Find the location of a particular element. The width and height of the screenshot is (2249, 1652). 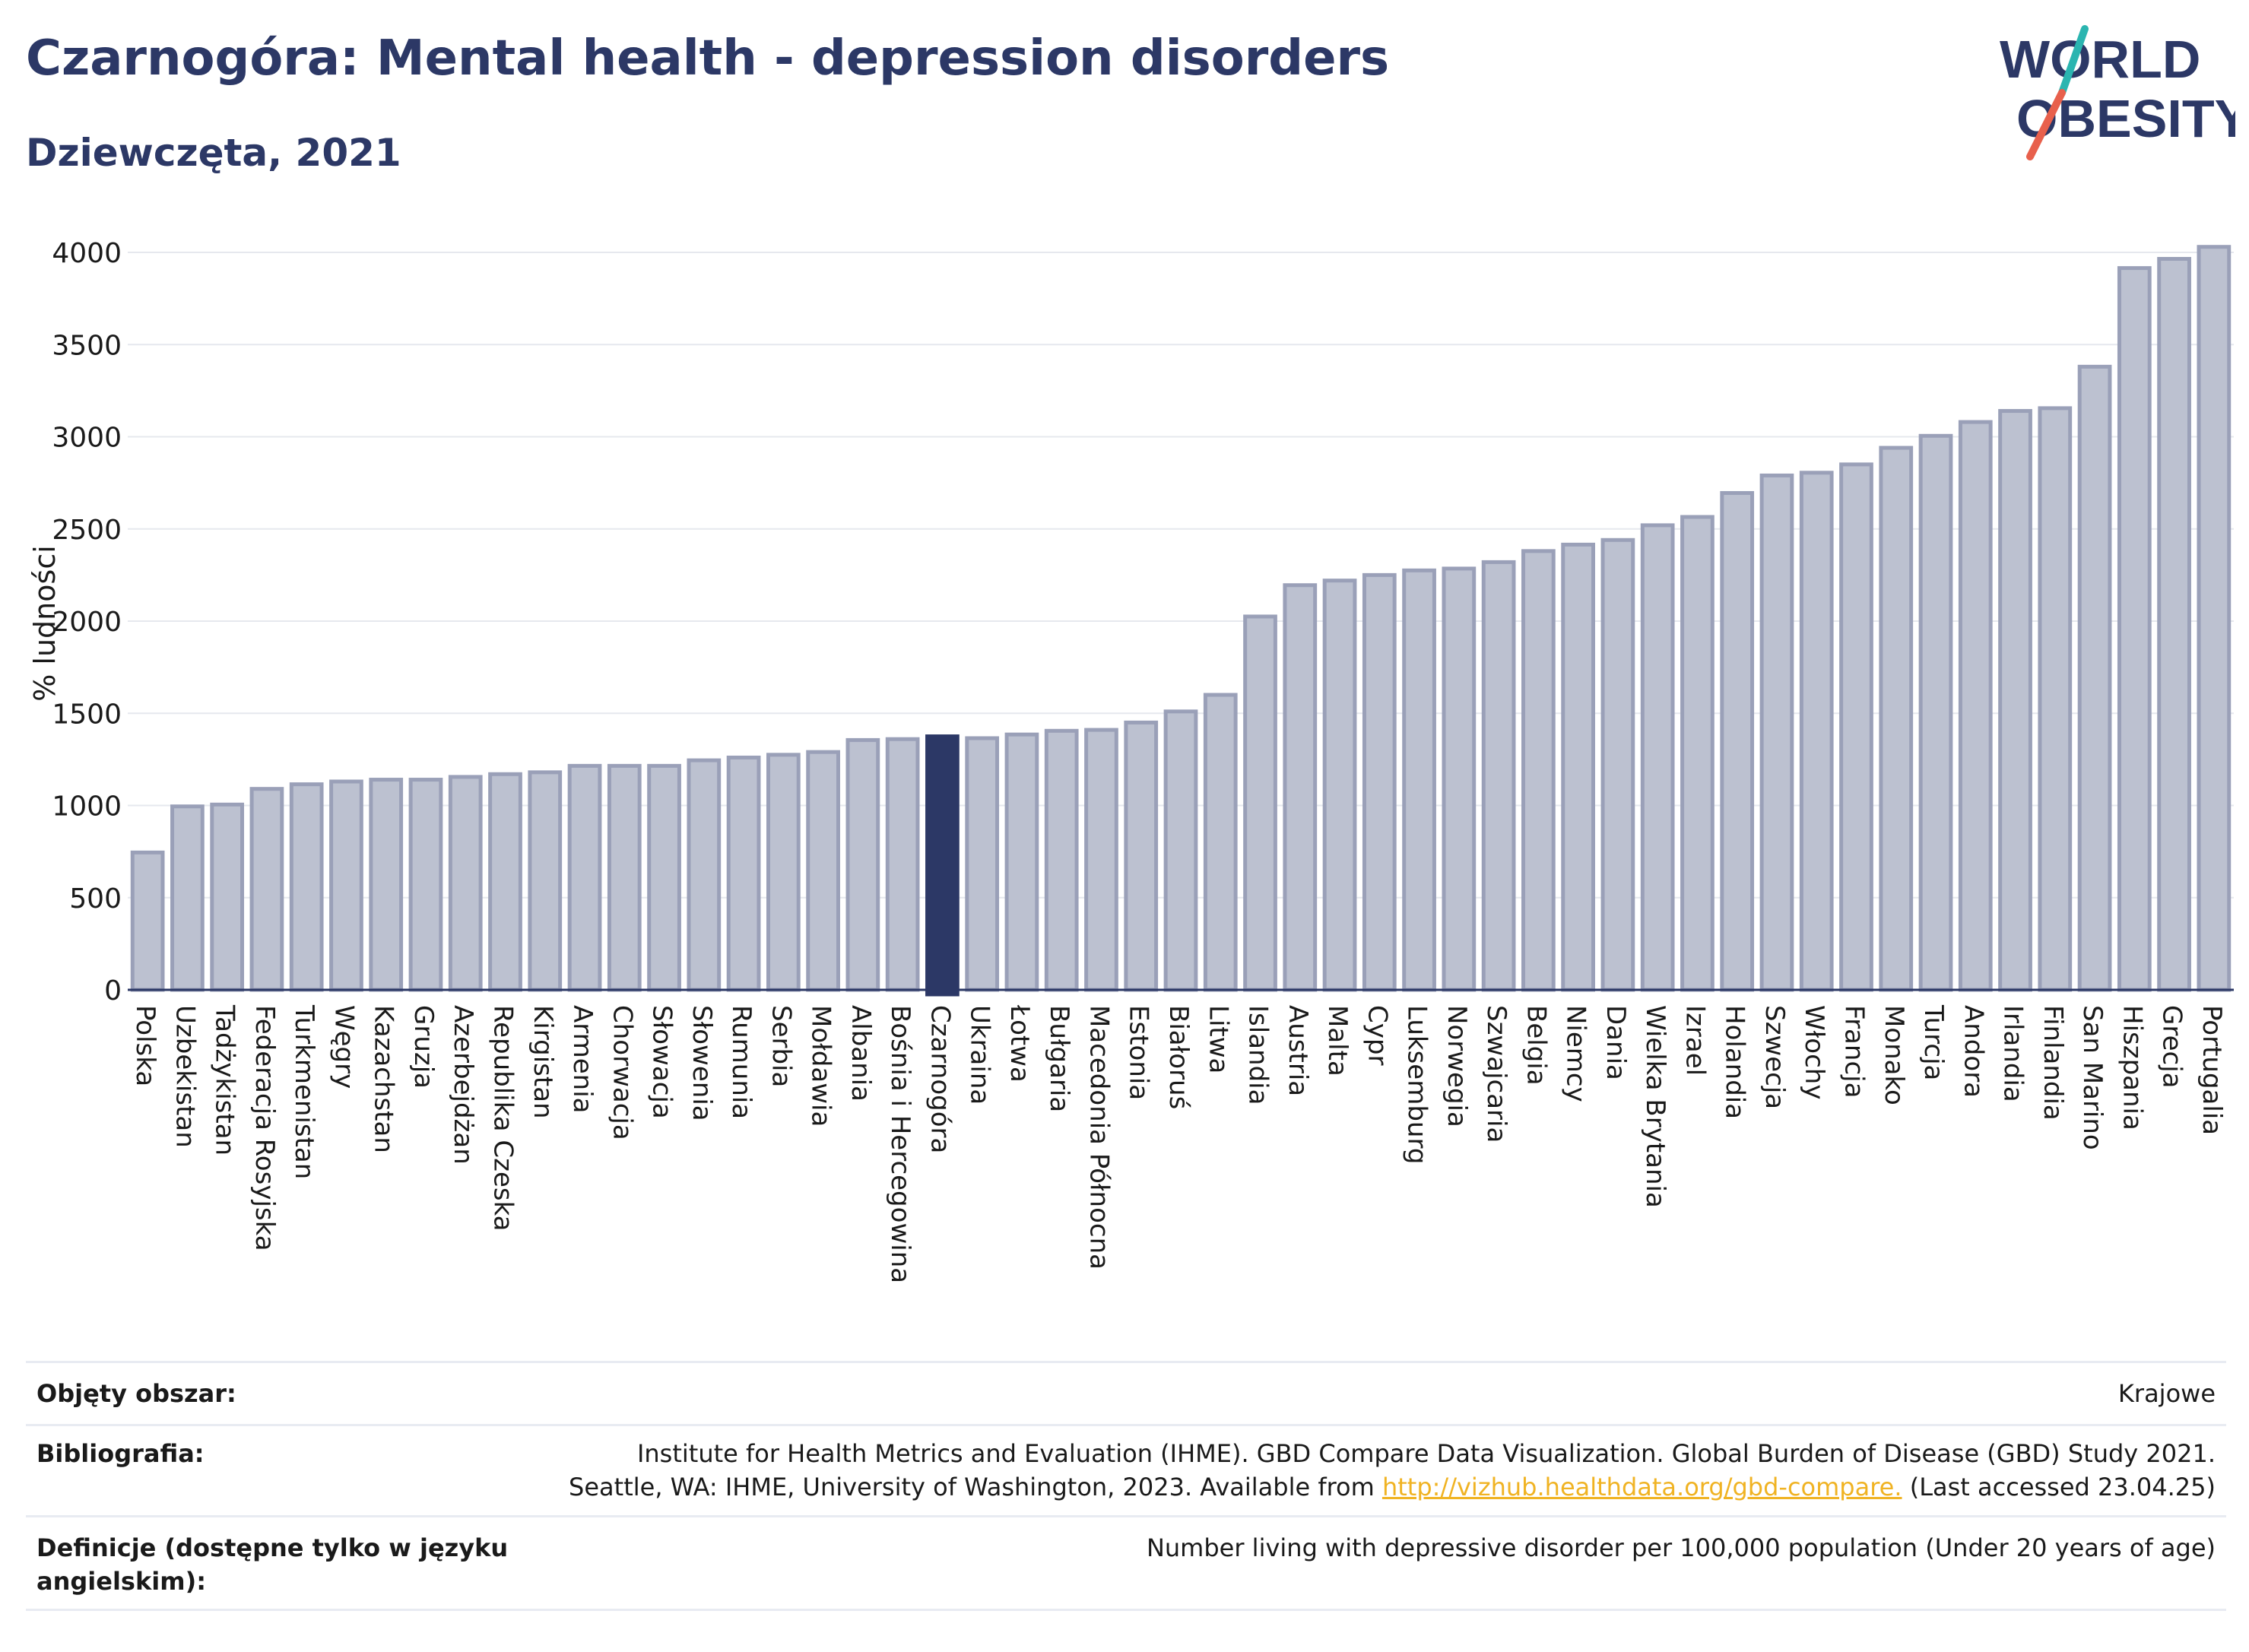

x-tick-label: Federacja Rosyjska is located at coordinates (264, 1128).